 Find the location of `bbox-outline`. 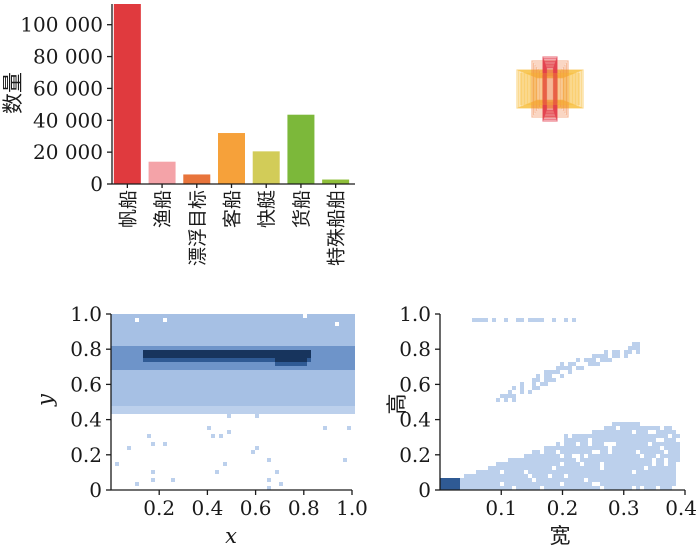

bbox-outline is located at coordinates (550, 89).